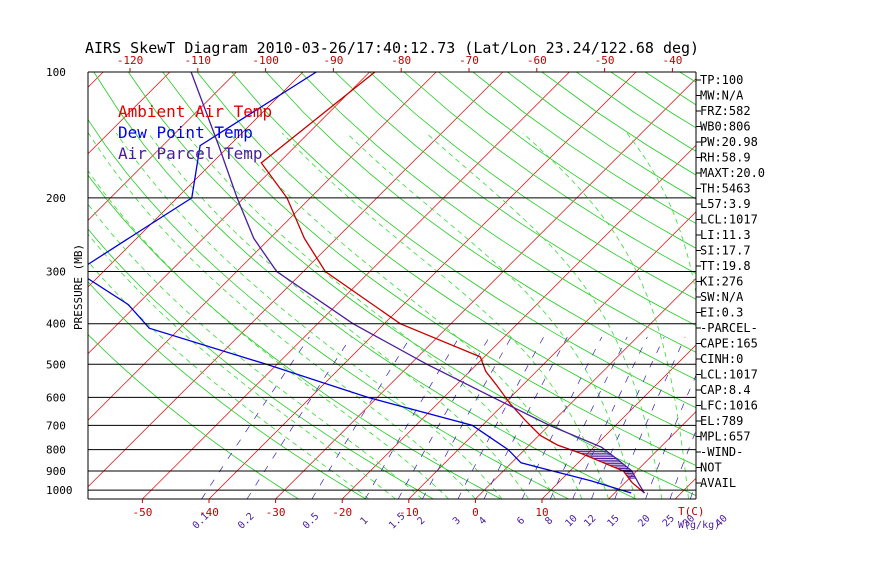 The image size is (870, 564). What do you see at coordinates (422, 521) in the screenshot?
I see `mixing-ratio-tick-label: 2` at bounding box center [422, 521].